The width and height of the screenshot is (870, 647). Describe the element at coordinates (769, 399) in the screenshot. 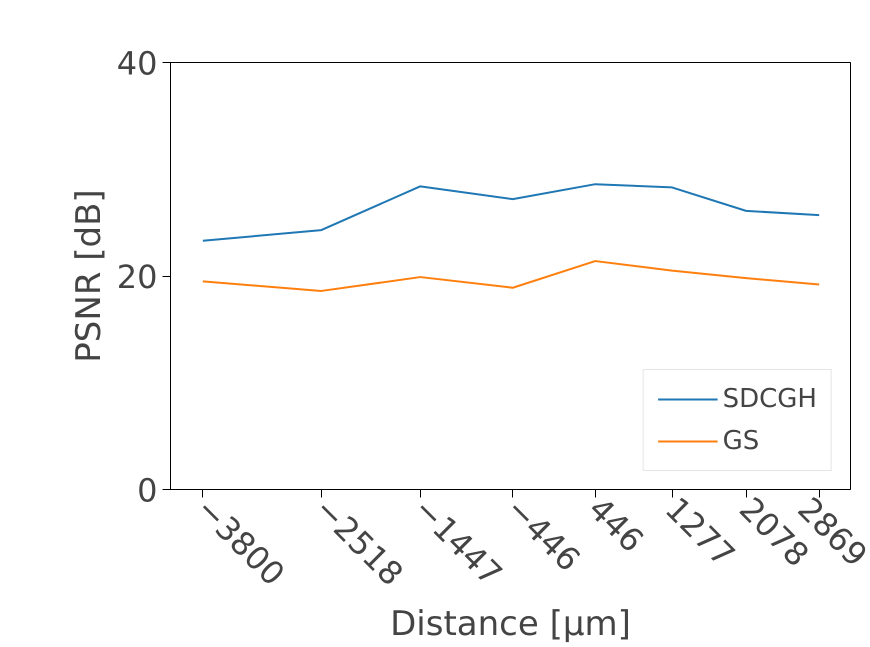

I see `legend-label: SDCGH` at that location.